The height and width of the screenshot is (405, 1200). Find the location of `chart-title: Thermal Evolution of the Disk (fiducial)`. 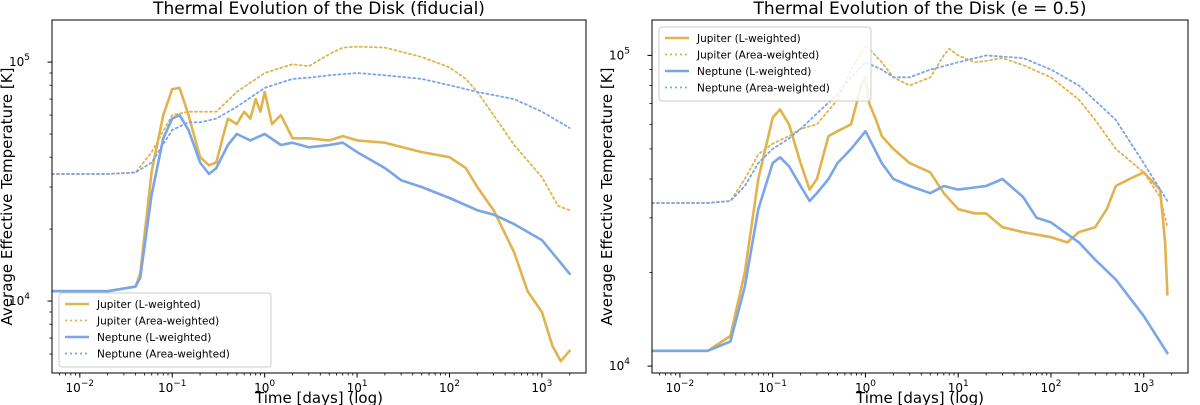

chart-title: Thermal Evolution of the Disk (fiducial) is located at coordinates (318, 9).